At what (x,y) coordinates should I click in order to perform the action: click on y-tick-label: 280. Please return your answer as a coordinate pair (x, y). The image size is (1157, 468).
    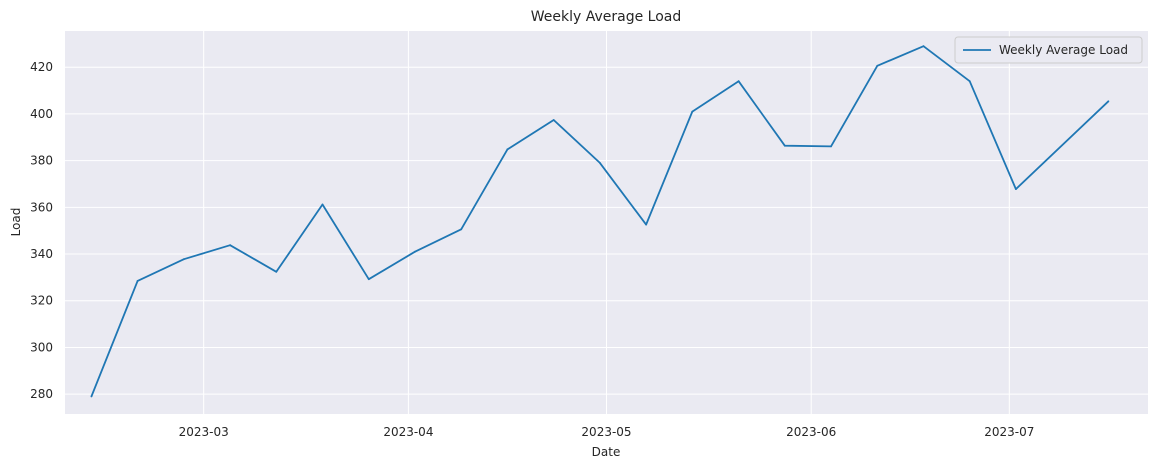
    Looking at the image, I should click on (41, 394).